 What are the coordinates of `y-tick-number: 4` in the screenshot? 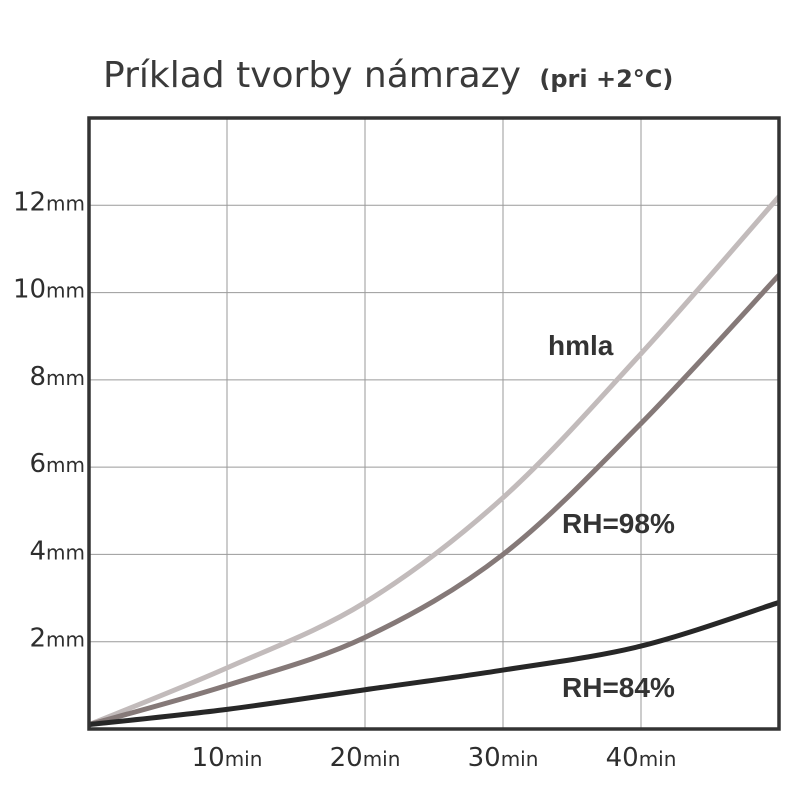 It's located at (37, 551).